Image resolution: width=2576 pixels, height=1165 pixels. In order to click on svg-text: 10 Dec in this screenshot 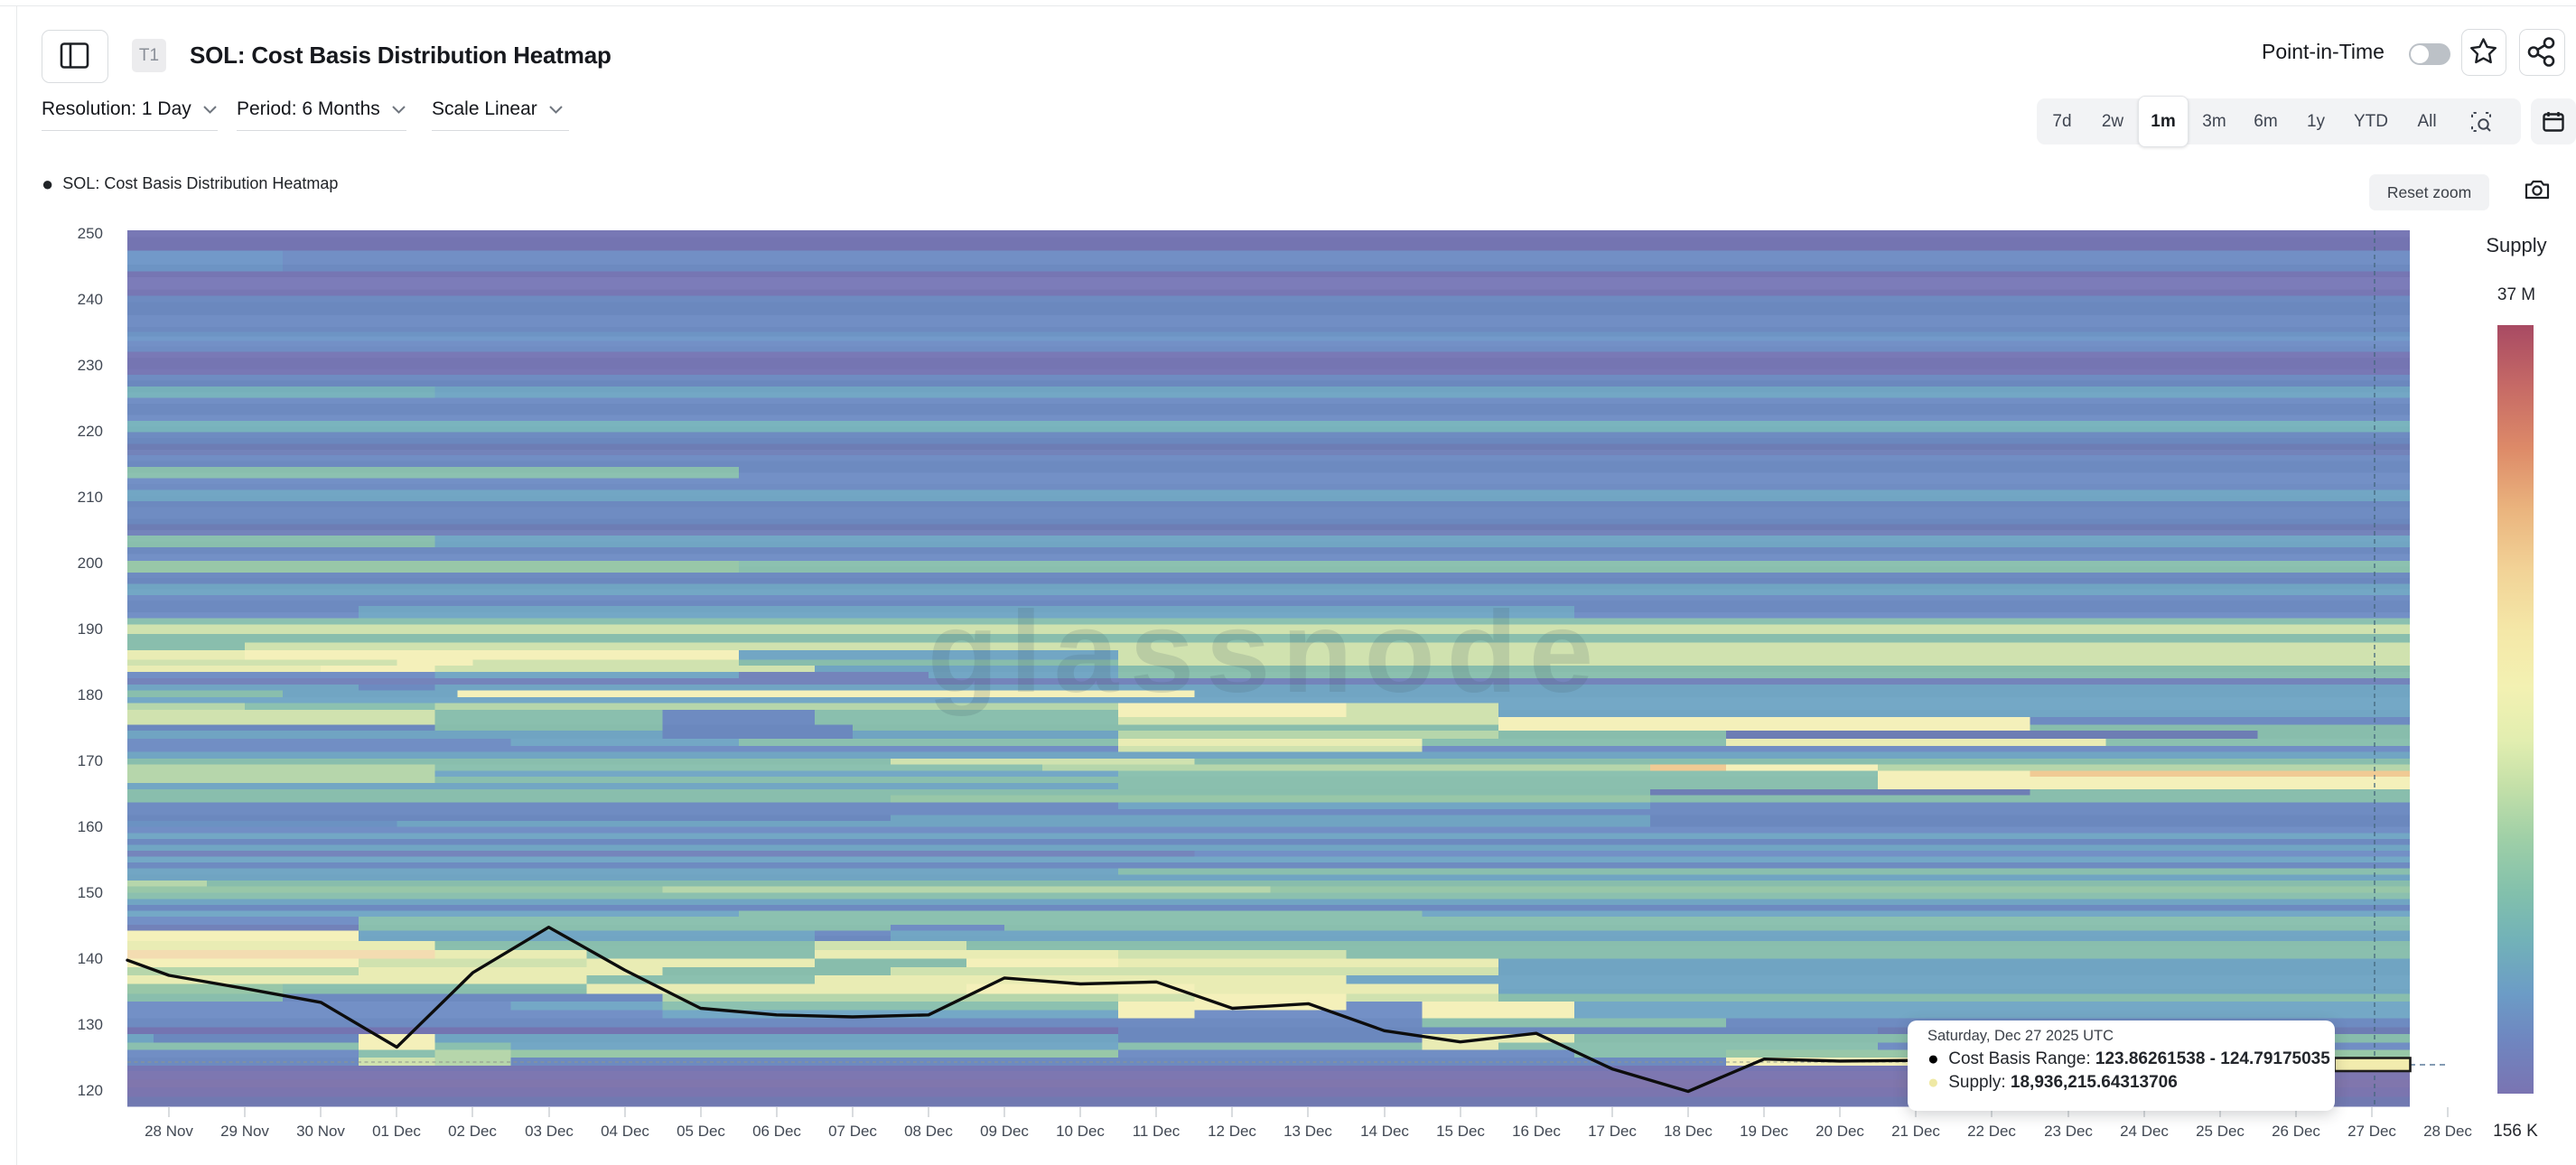, I will do `click(1080, 1131)`.